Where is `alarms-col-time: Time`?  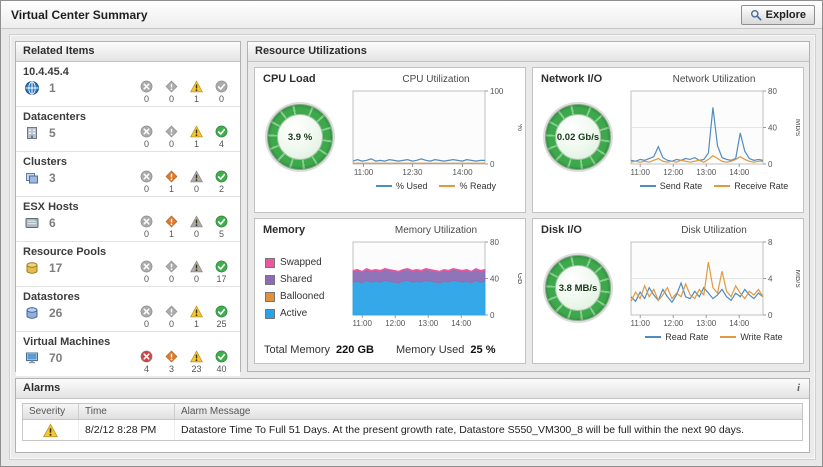
alarms-col-time: Time is located at coordinates (127, 411).